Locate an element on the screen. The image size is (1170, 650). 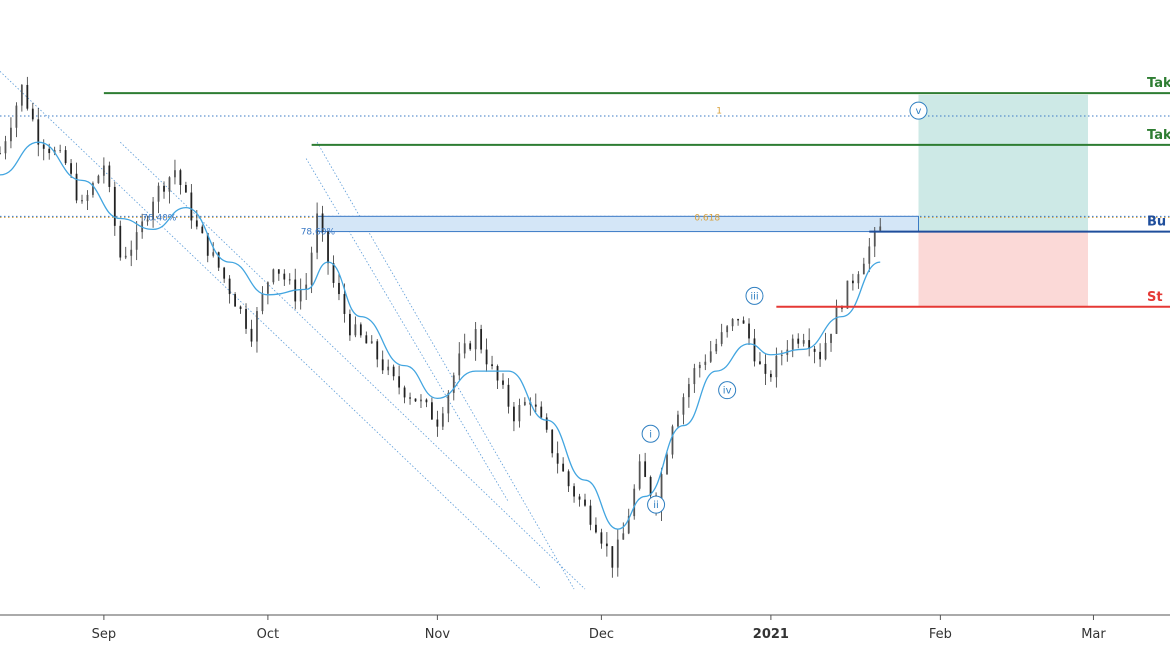
wave-label-iii: iii is located at coordinates (754, 295).